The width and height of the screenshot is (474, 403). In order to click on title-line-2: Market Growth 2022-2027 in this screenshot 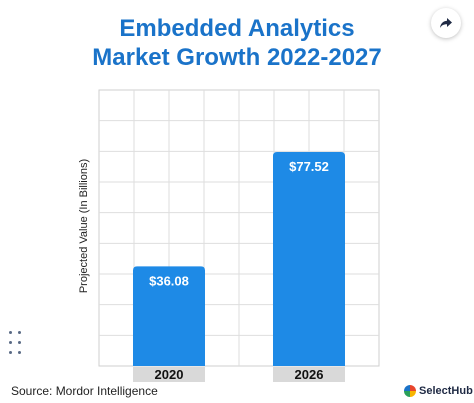, I will do `click(237, 57)`.